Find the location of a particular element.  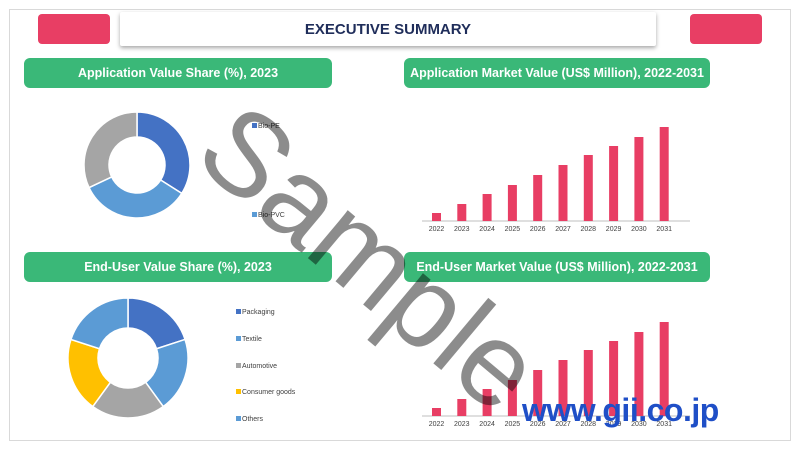

enduser-share-legend-label-1: Textile is located at coordinates (252, 339).